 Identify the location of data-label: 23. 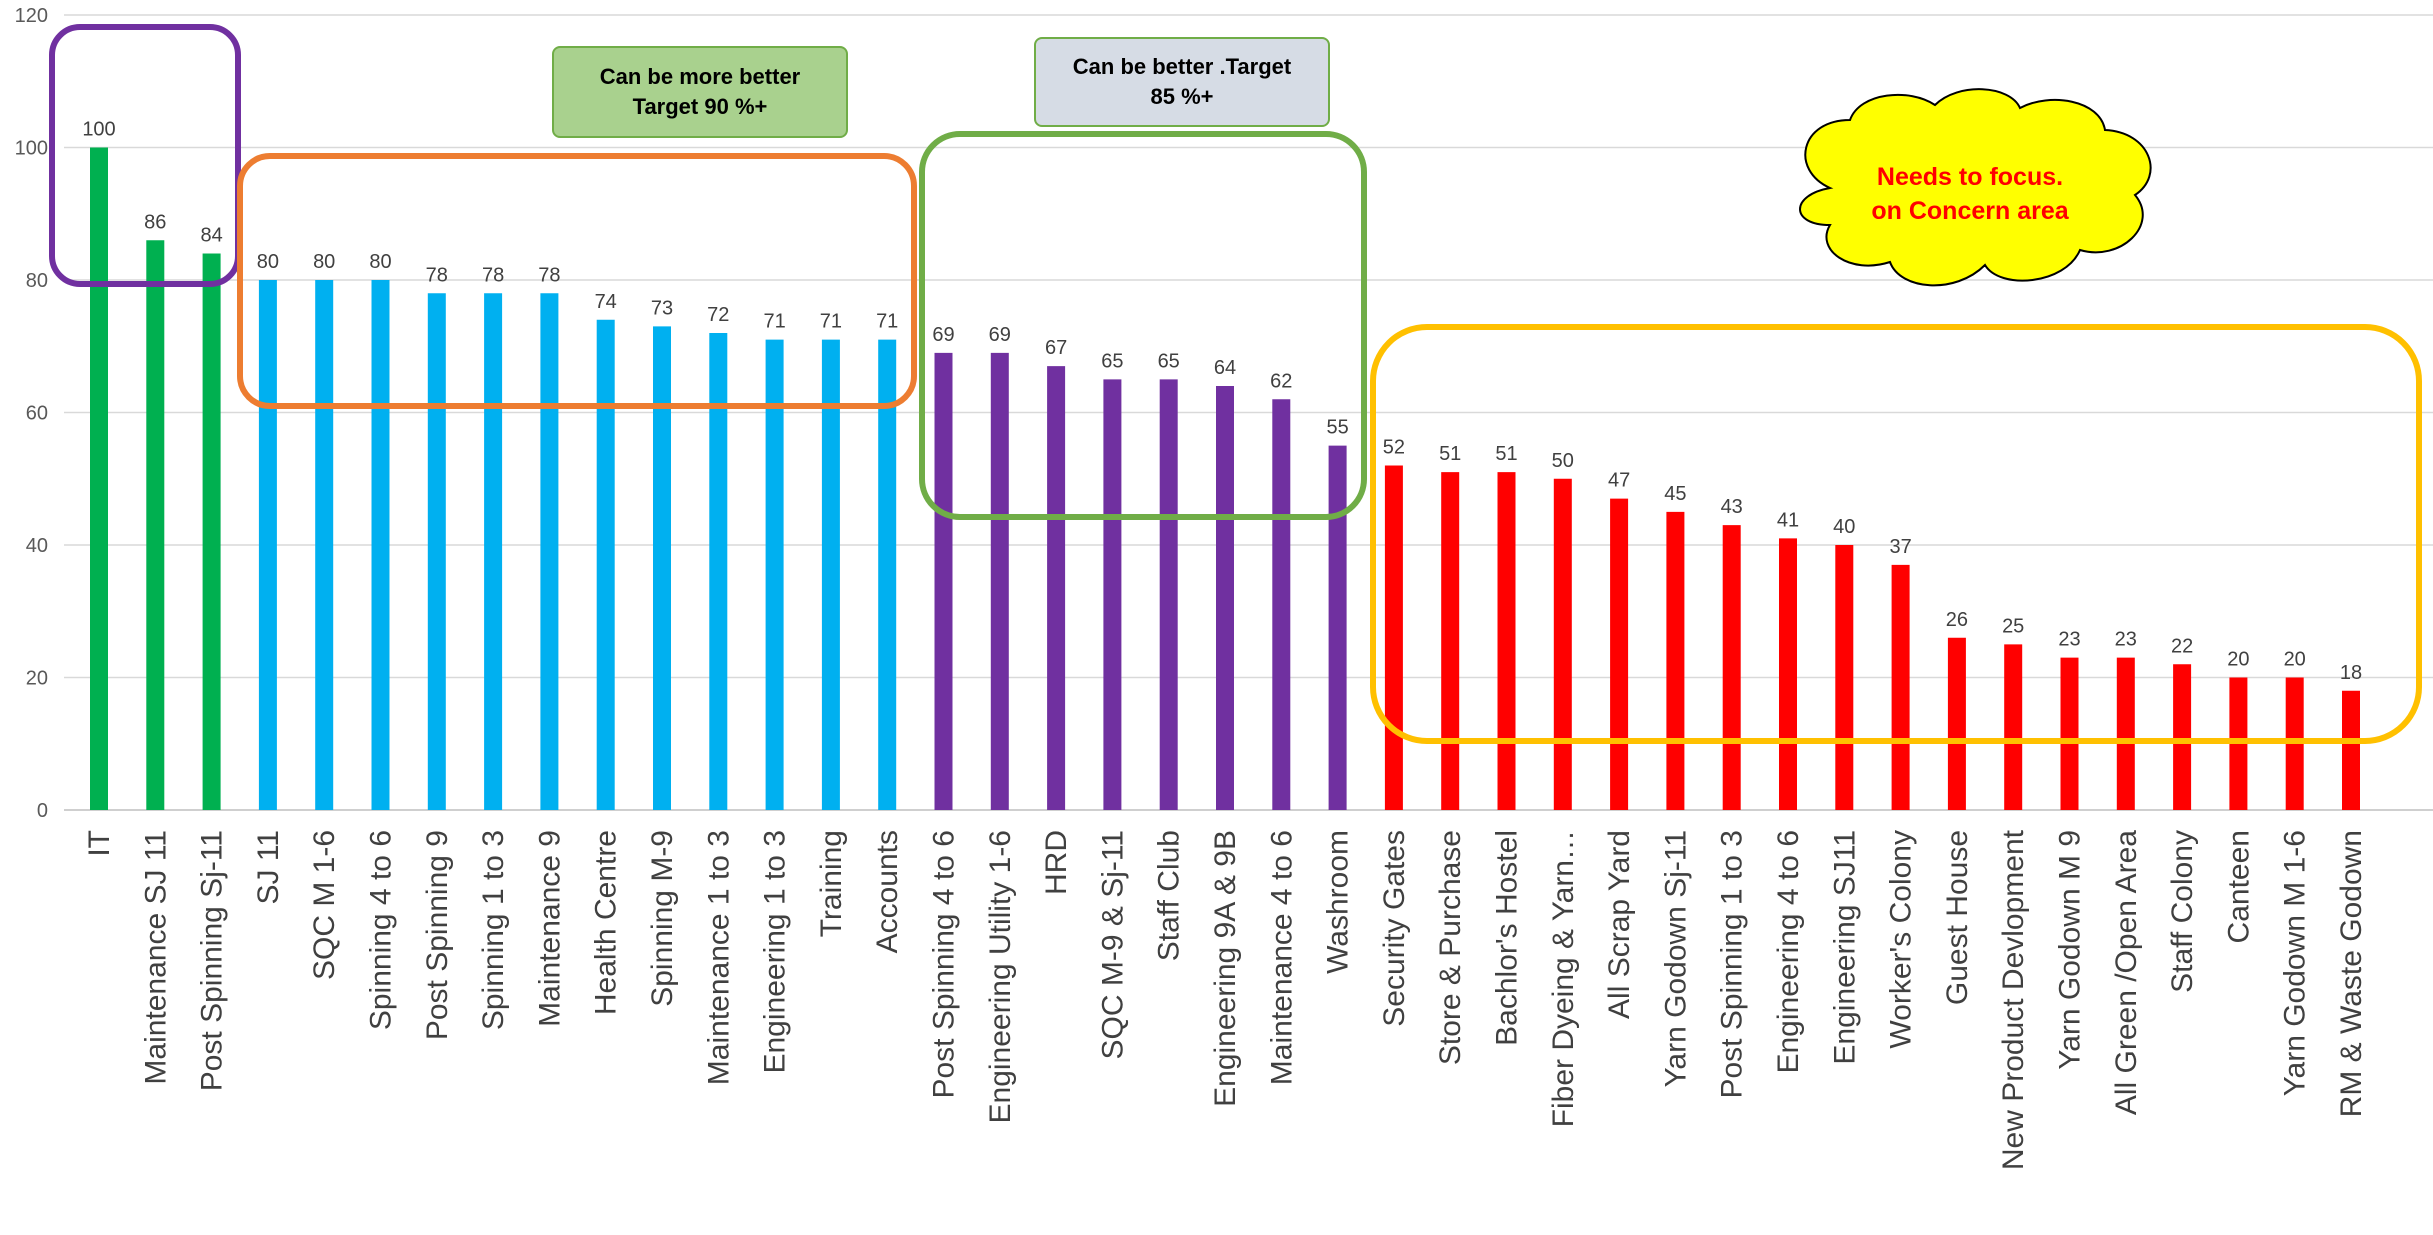
(2126, 640).